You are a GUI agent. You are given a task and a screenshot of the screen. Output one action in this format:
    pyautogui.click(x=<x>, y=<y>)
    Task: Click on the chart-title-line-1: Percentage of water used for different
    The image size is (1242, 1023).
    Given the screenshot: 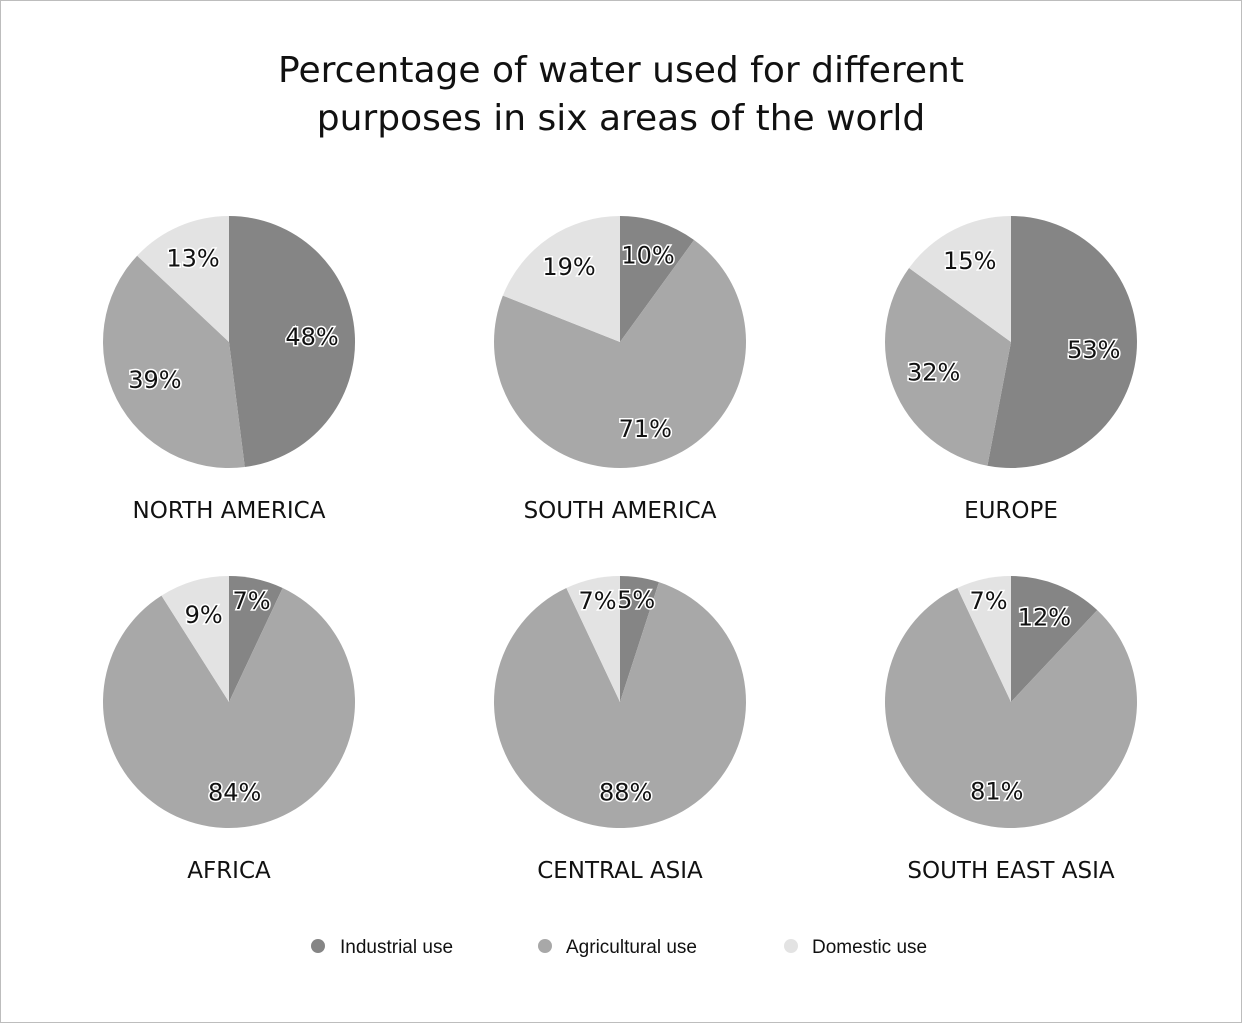 What is the action you would take?
    pyautogui.click(x=621, y=70)
    